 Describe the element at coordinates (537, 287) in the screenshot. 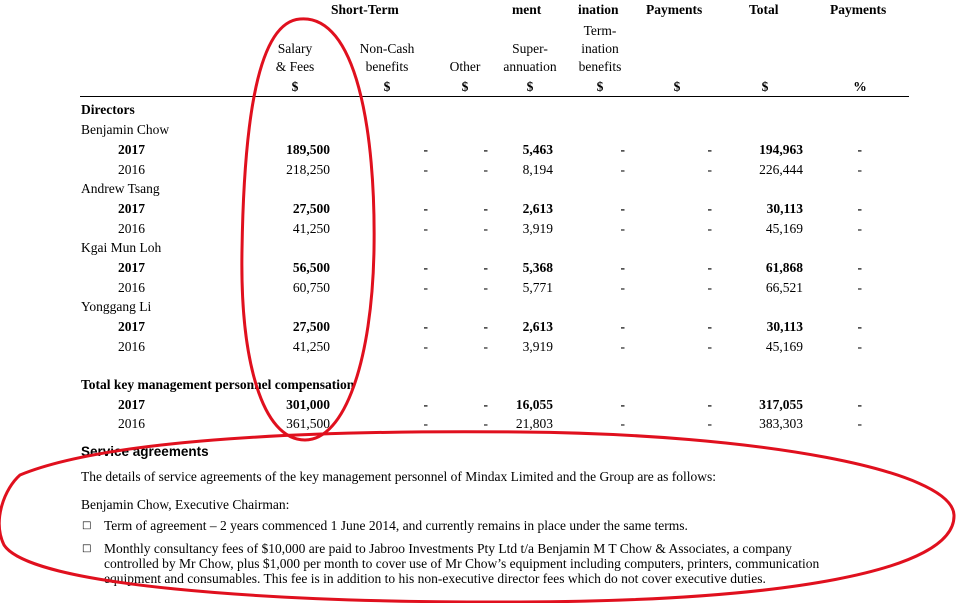

I see `table-cell: 5,771` at that location.